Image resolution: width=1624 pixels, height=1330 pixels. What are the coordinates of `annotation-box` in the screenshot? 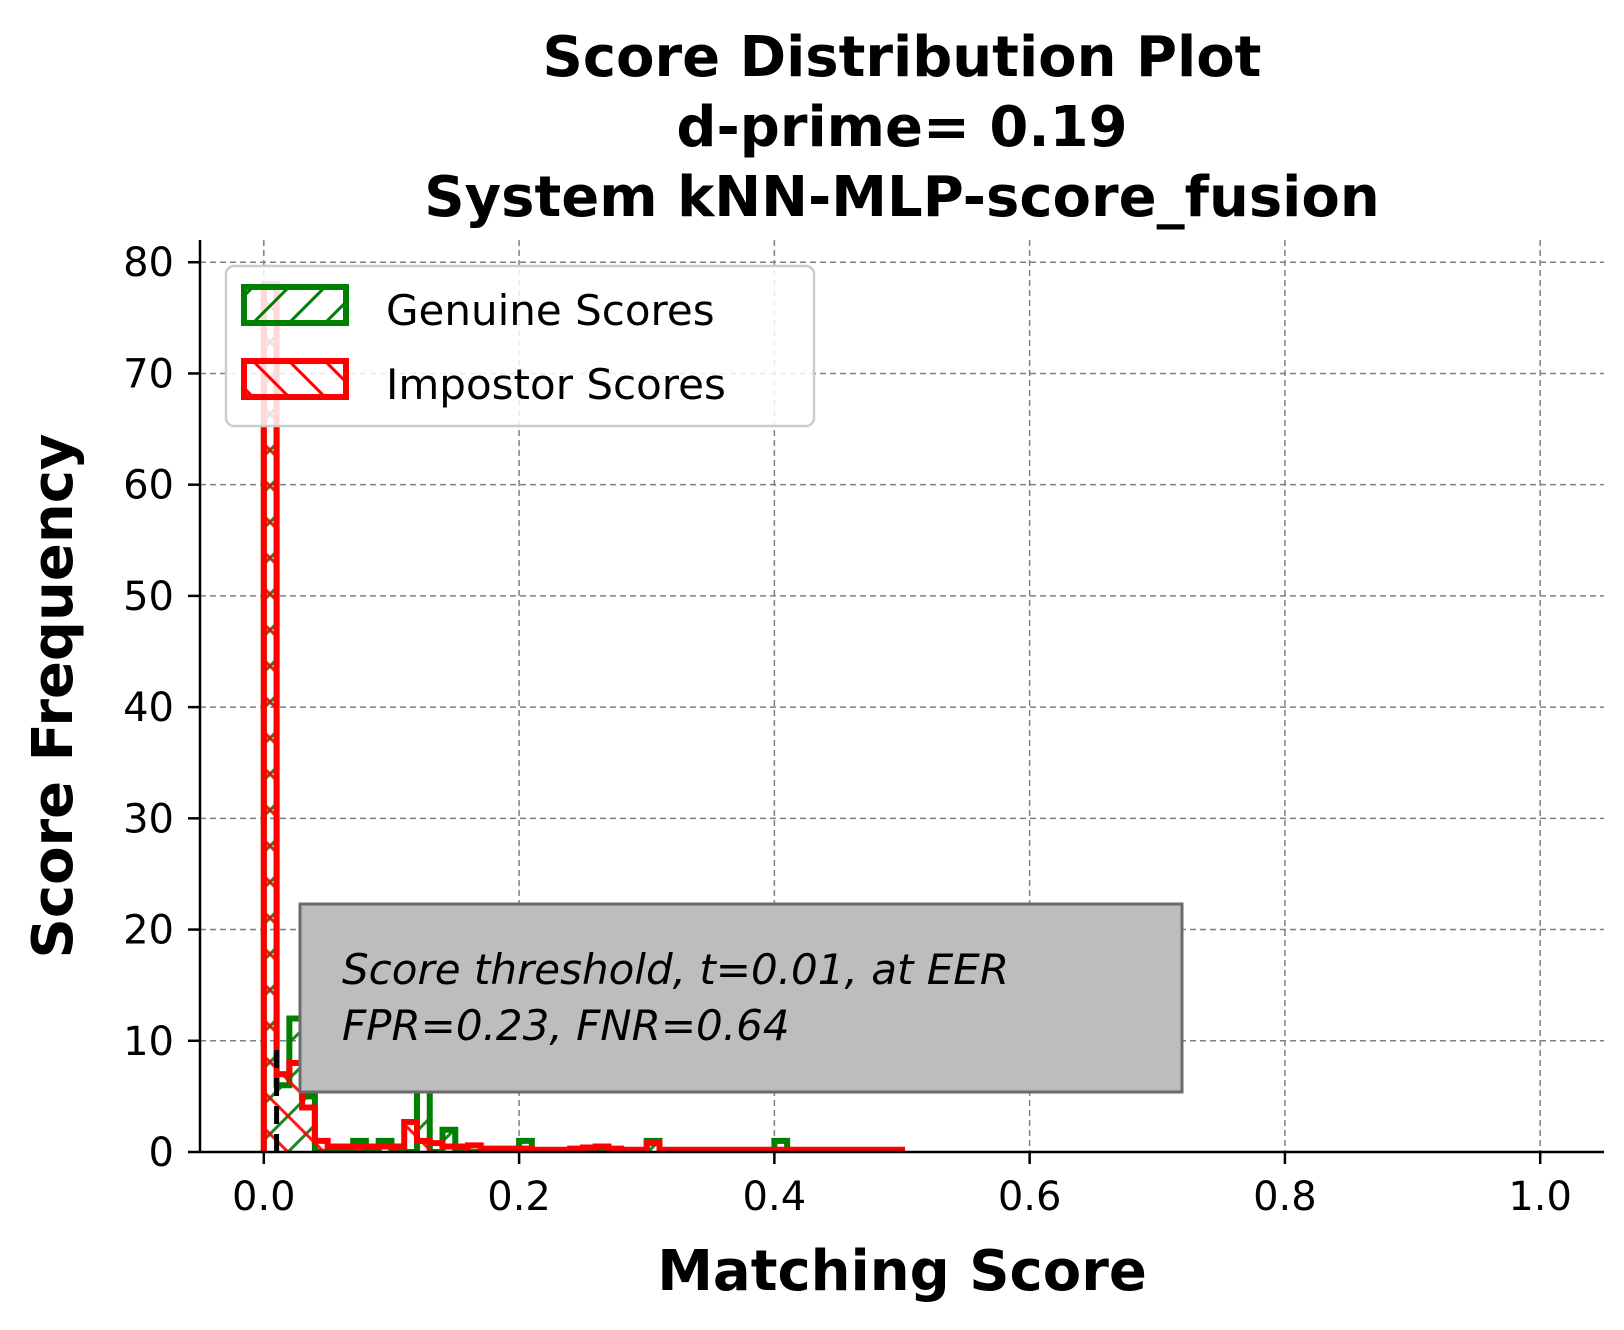 It's located at (741, 998).